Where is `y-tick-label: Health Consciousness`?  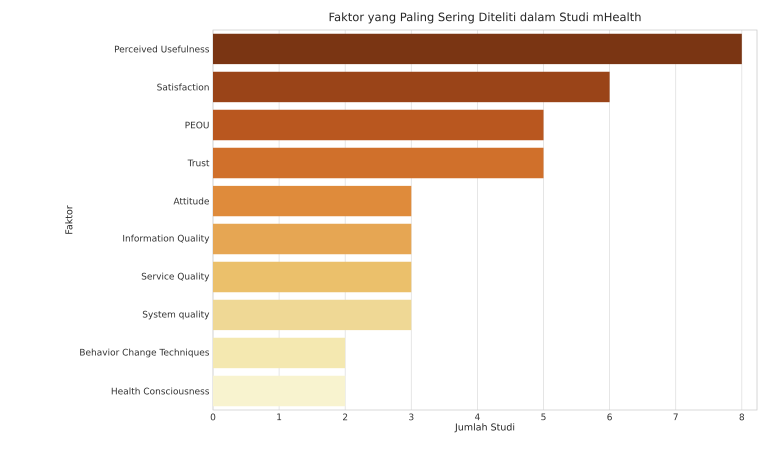 y-tick-label: Health Consciousness is located at coordinates (161, 391).